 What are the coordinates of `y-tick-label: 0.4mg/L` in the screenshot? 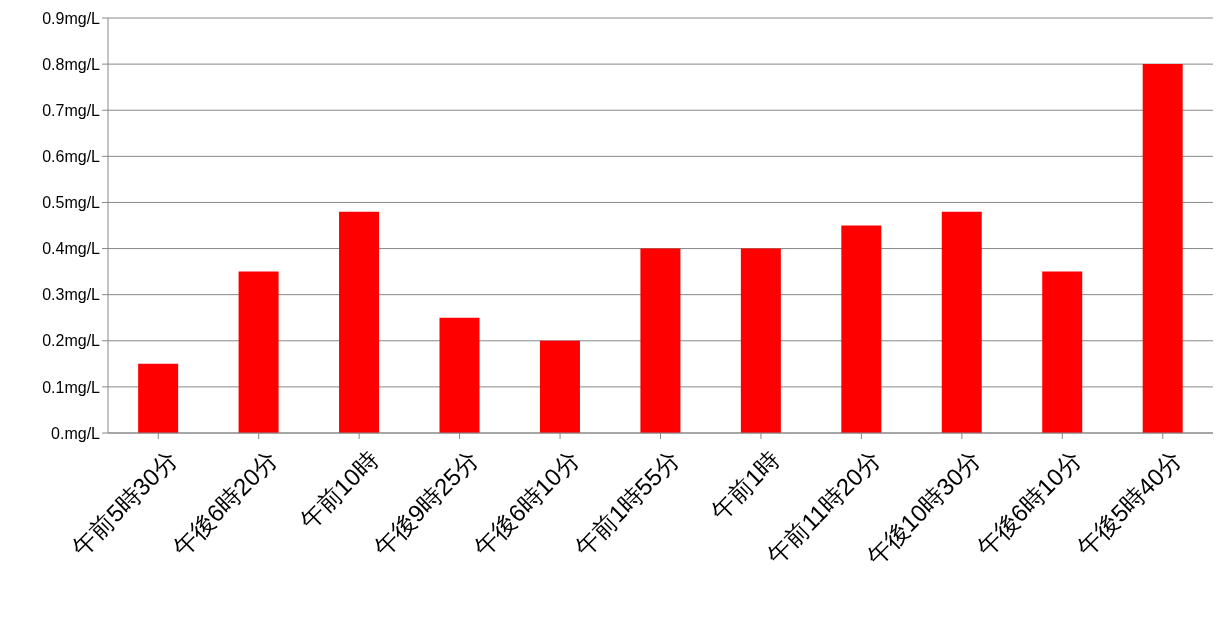 It's located at (71, 249).